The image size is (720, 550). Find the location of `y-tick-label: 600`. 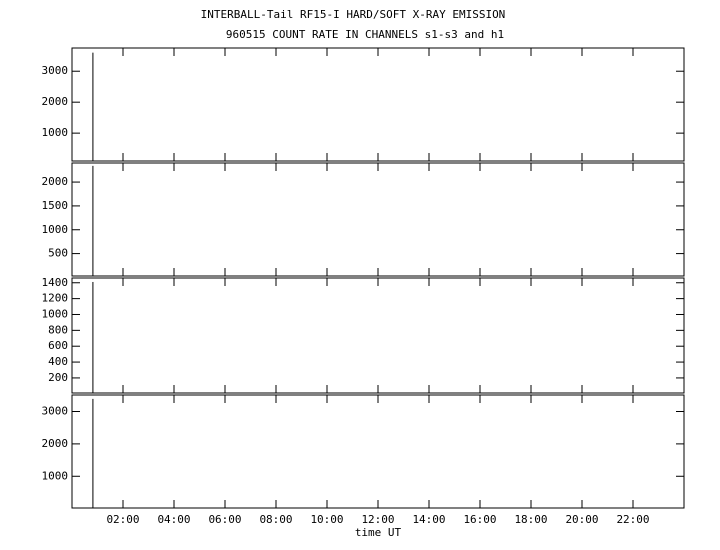

y-tick-label: 600 is located at coordinates (58, 345).